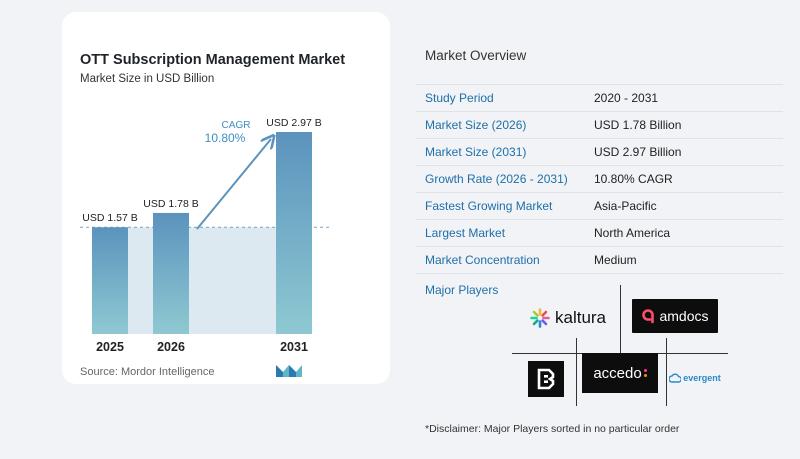 Image resolution: width=800 pixels, height=459 pixels. I want to click on accedo-wordmark: accedo, so click(617, 373).